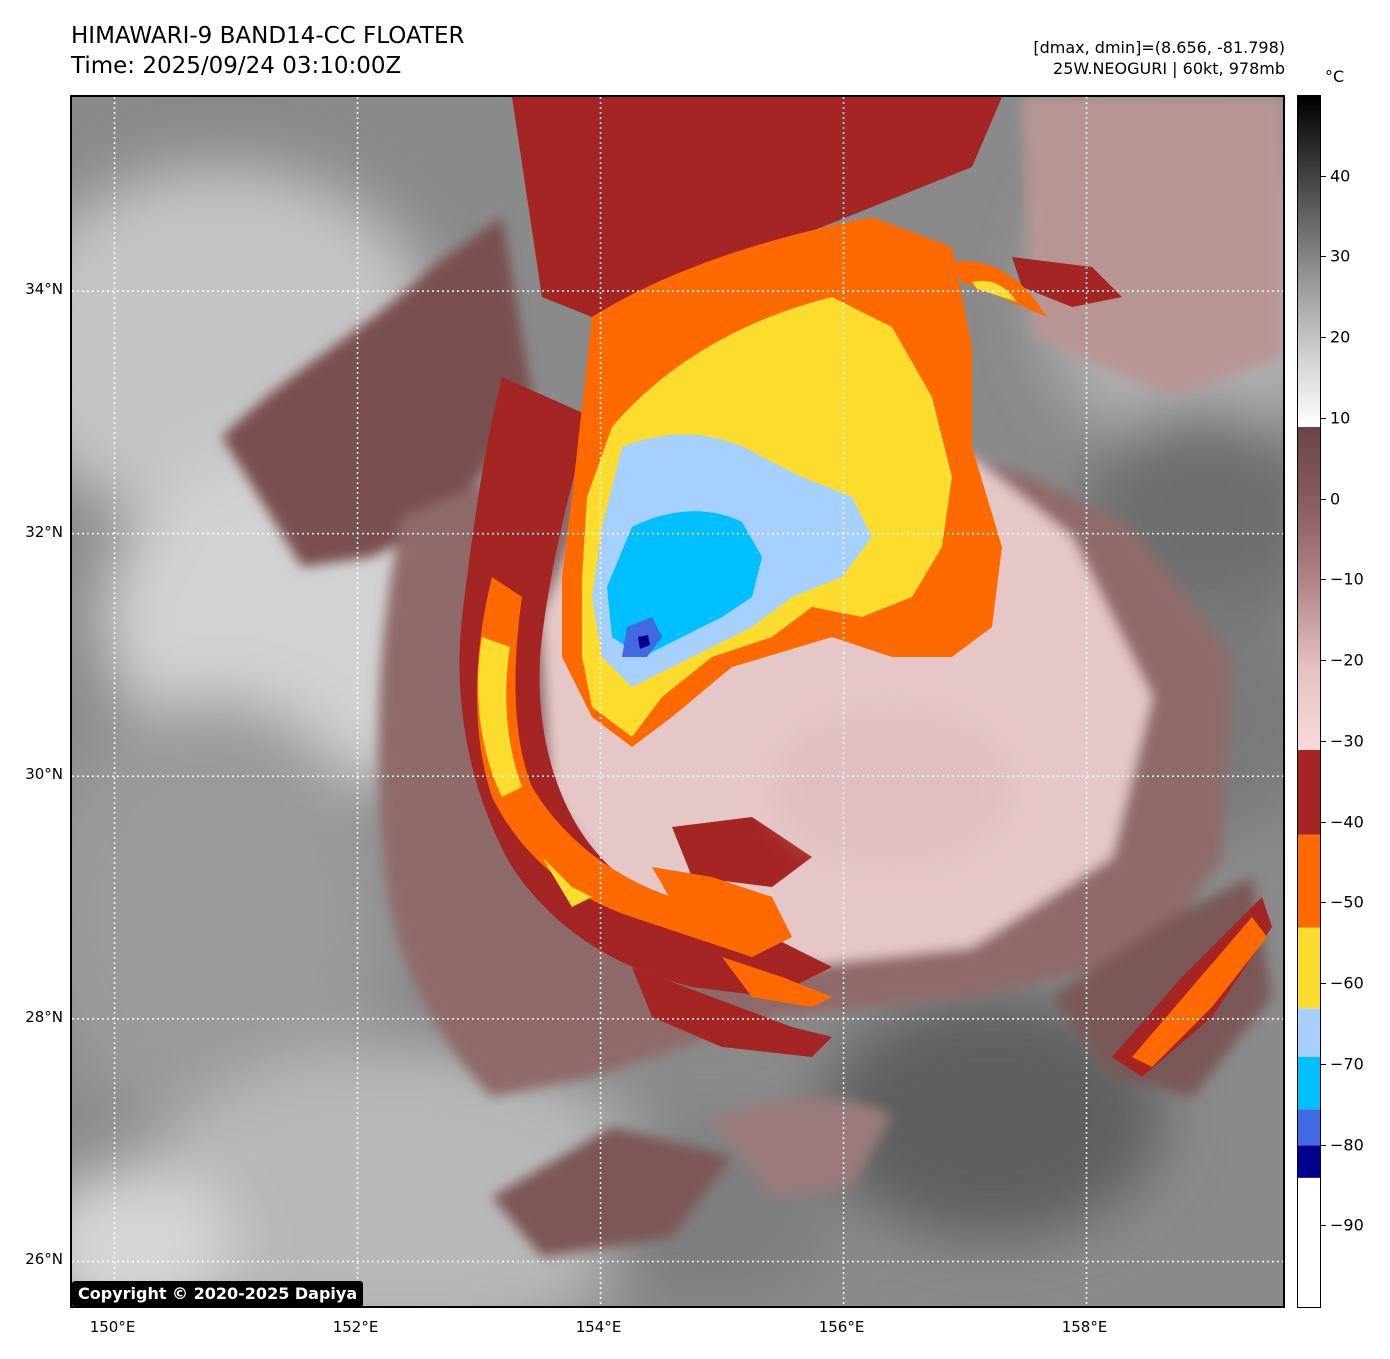 This screenshot has width=1390, height=1359. Describe the element at coordinates (44, 531) in the screenshot. I see `latitude-label: 32°N` at that location.